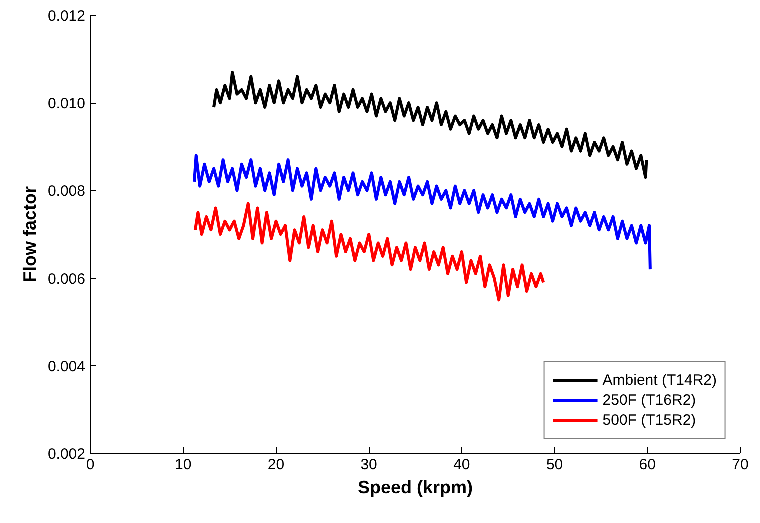 This screenshot has height=523, width=760. I want to click on x-tick-label: 20, so click(276, 465).